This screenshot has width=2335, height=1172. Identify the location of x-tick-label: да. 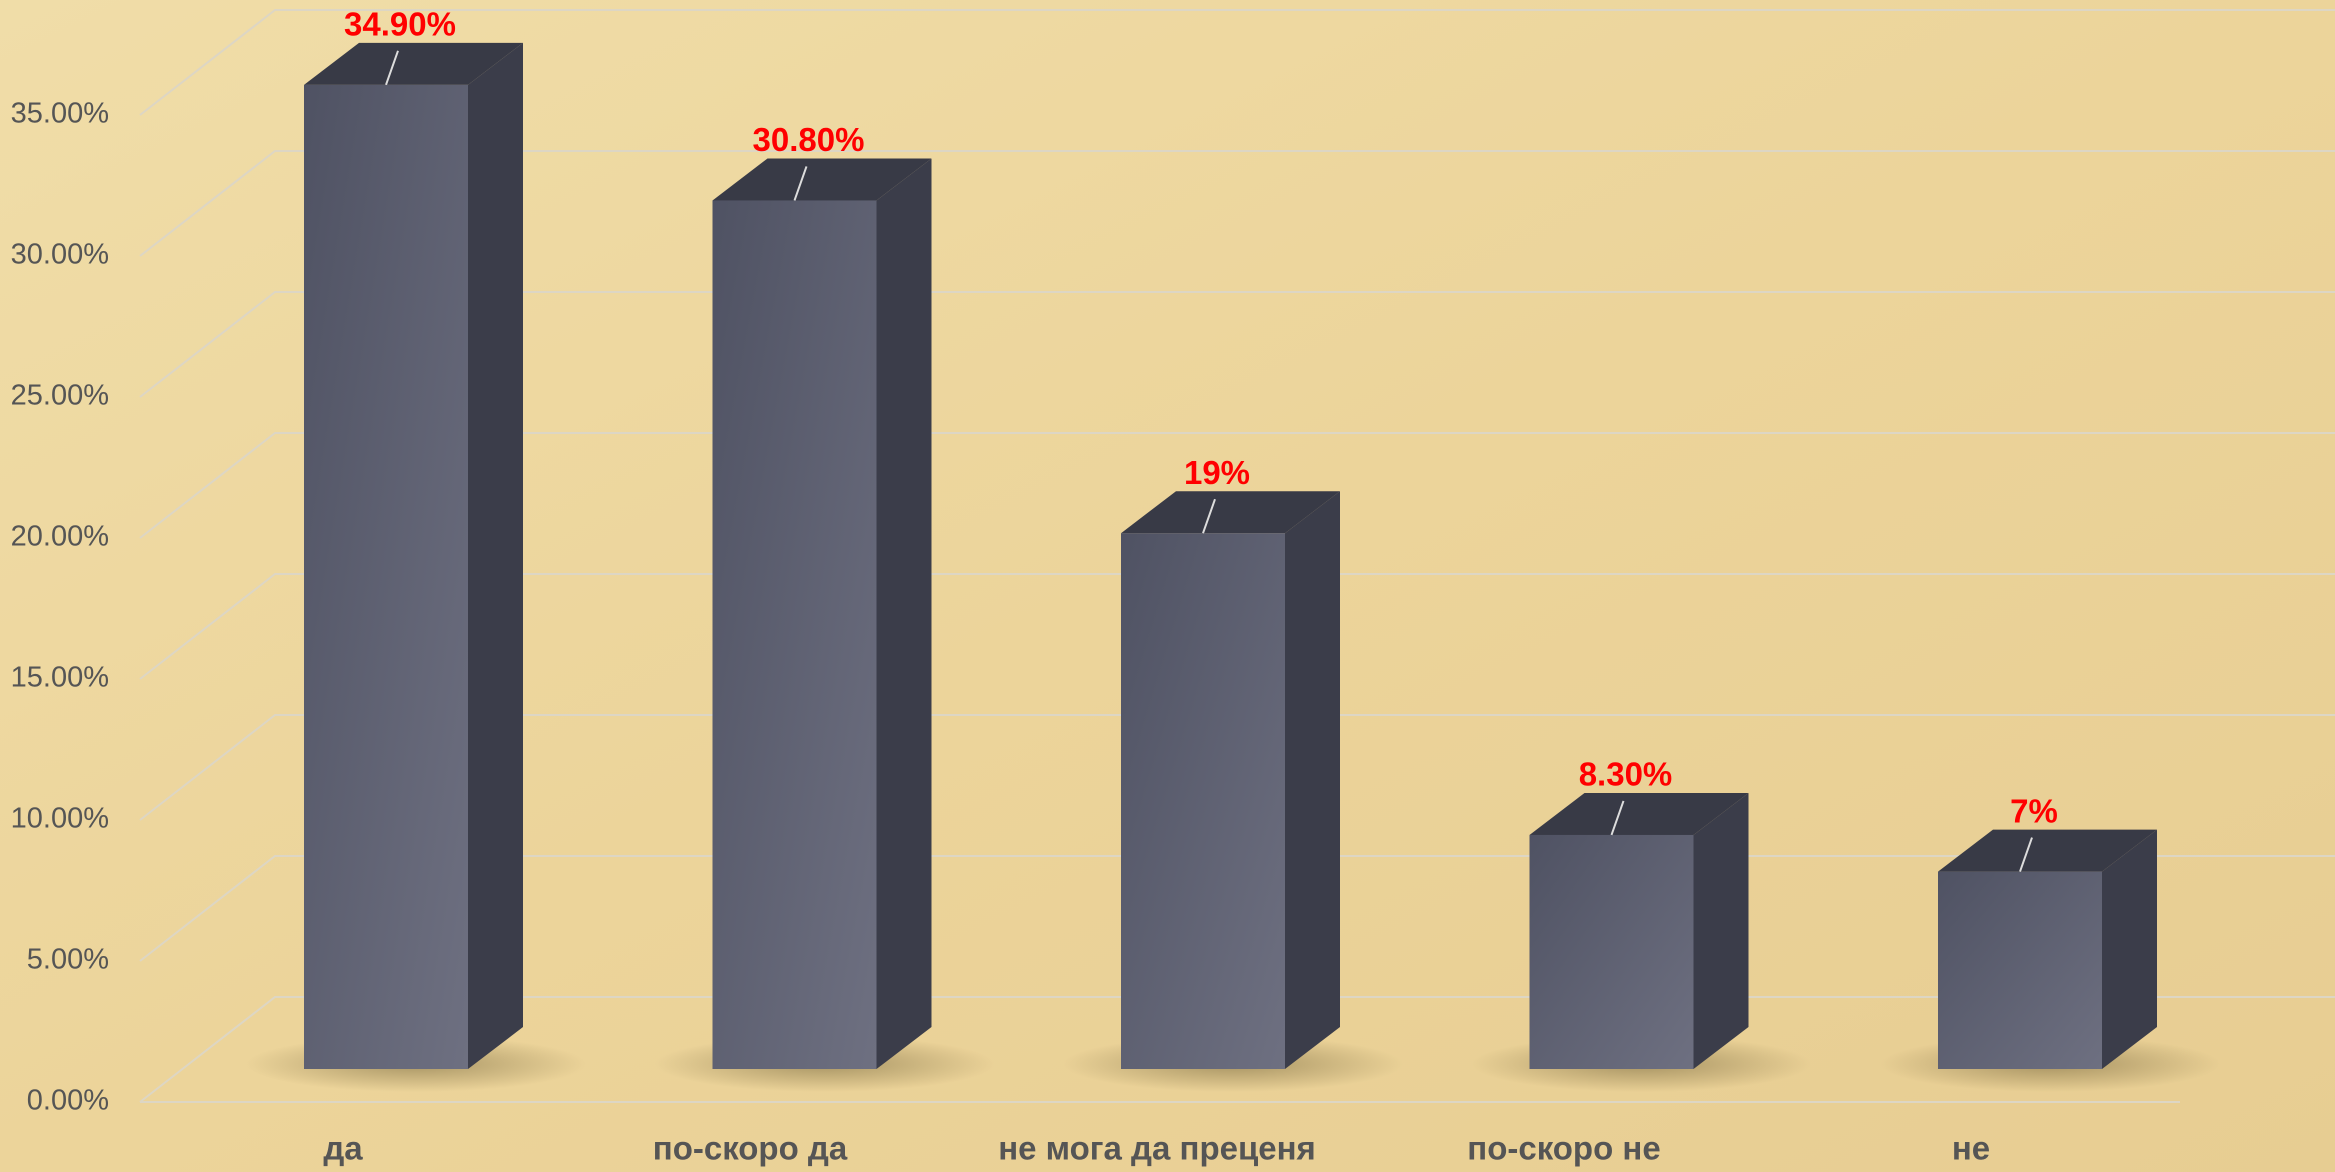
(343, 1148).